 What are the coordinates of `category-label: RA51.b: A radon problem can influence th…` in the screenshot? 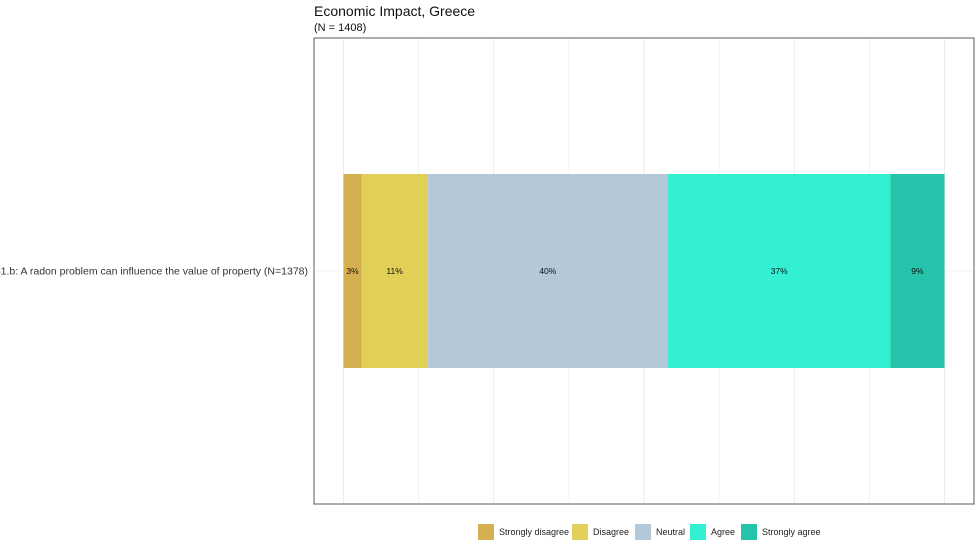 It's located at (154, 272).